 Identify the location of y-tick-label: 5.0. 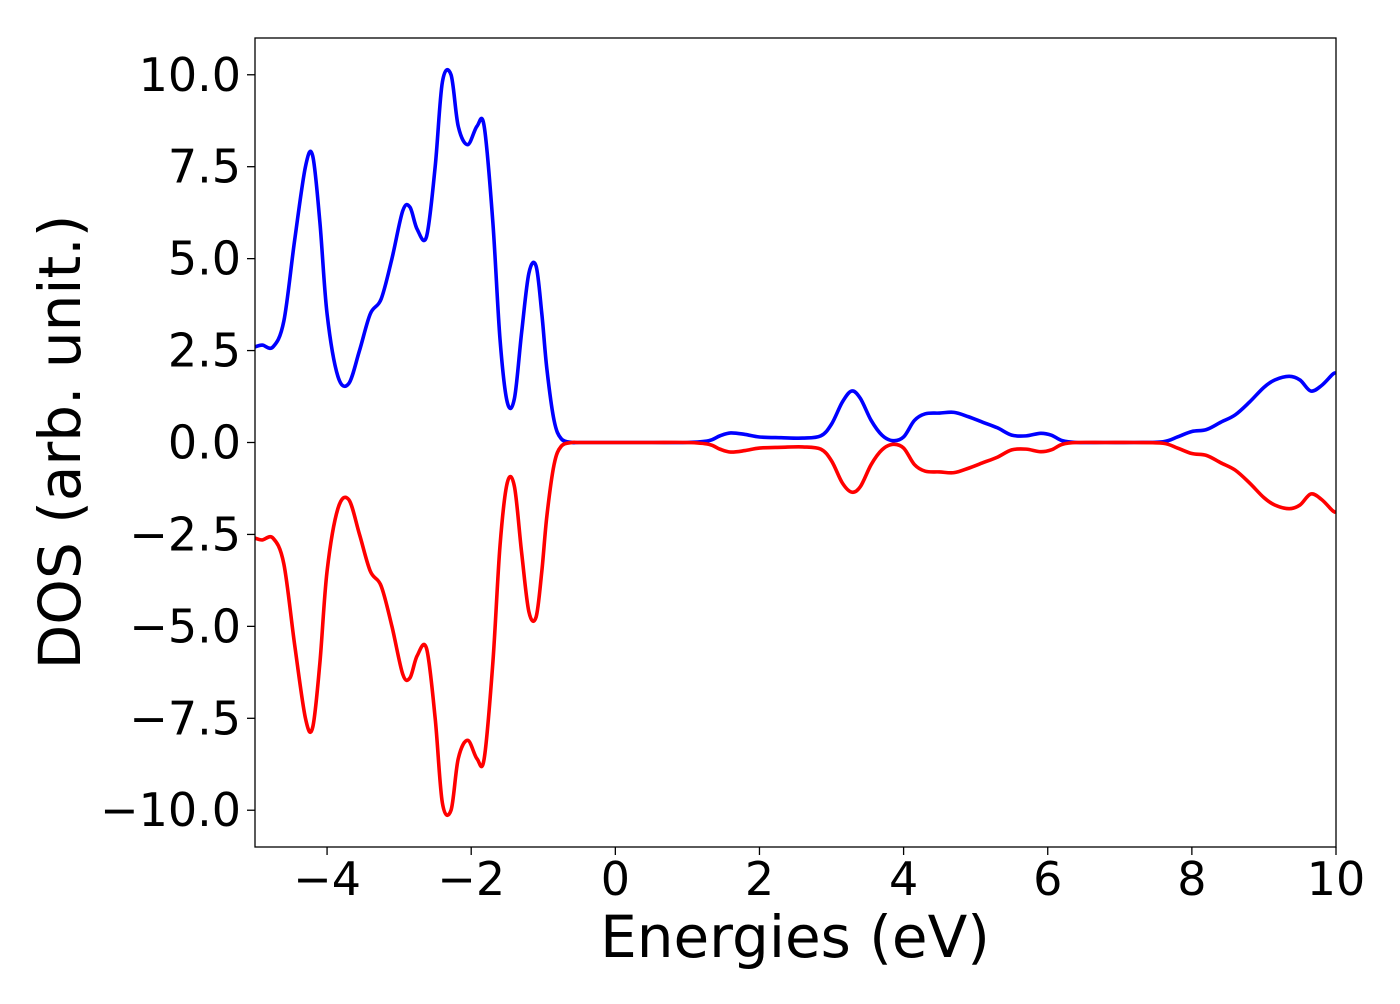
(204, 259).